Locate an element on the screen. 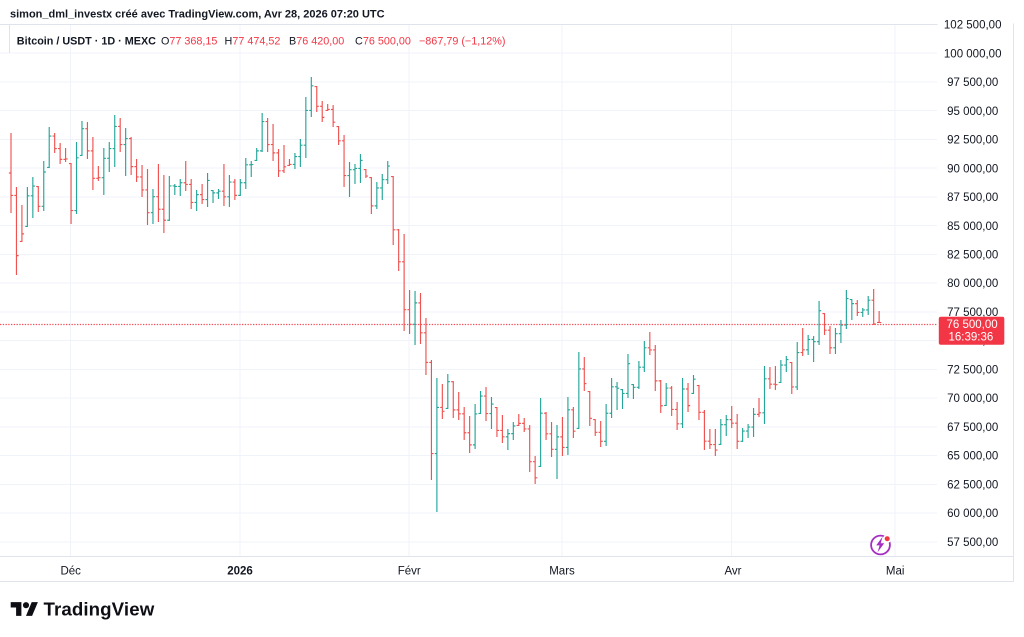 The image size is (1024, 637). svg-text: 67 500,00 is located at coordinates (972, 428).